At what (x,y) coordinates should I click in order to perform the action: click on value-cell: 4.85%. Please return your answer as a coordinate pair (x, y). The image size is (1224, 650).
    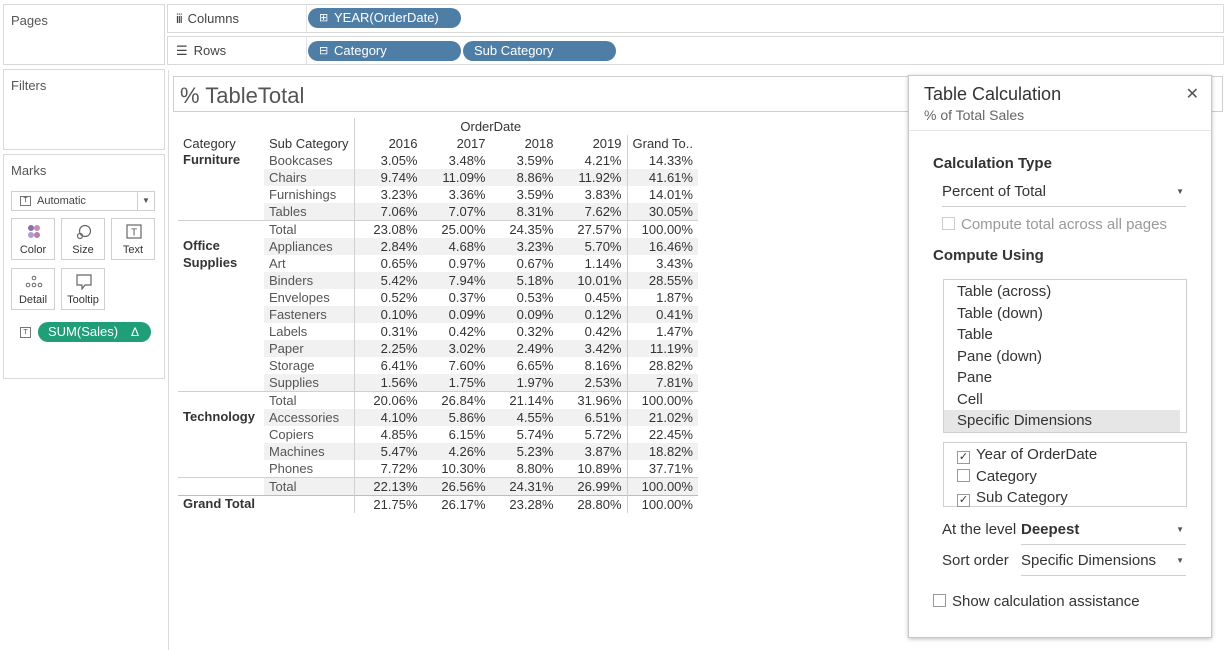
    Looking at the image, I should click on (388, 434).